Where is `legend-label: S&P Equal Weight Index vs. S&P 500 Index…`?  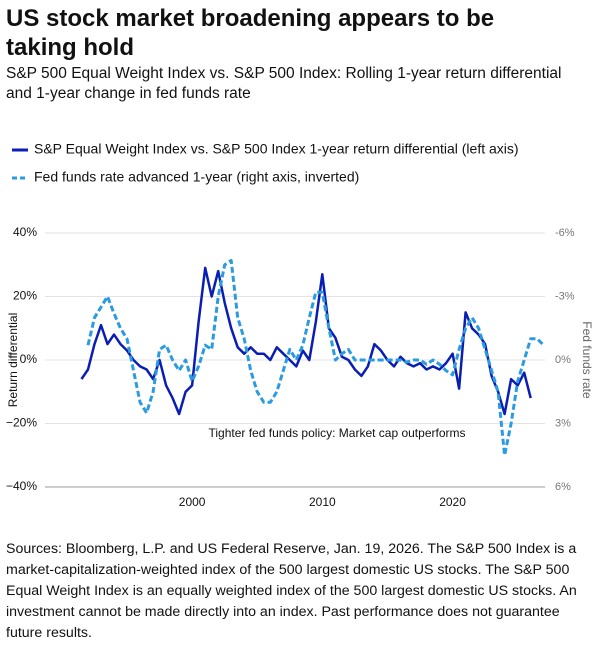 legend-label: S&P Equal Weight Index vs. S&P 500 Index… is located at coordinates (276, 149).